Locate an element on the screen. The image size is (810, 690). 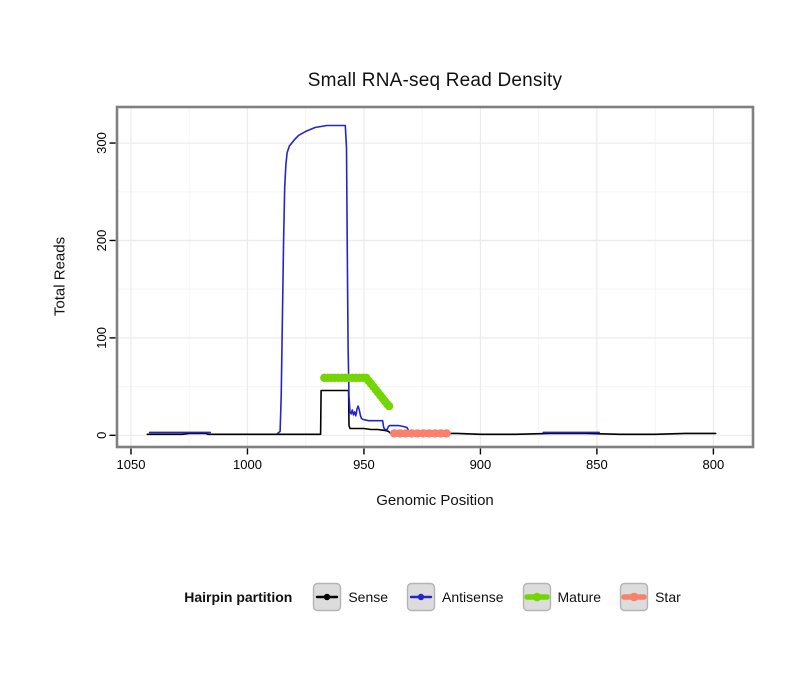
legend-item-label: Antisense is located at coordinates (473, 597).